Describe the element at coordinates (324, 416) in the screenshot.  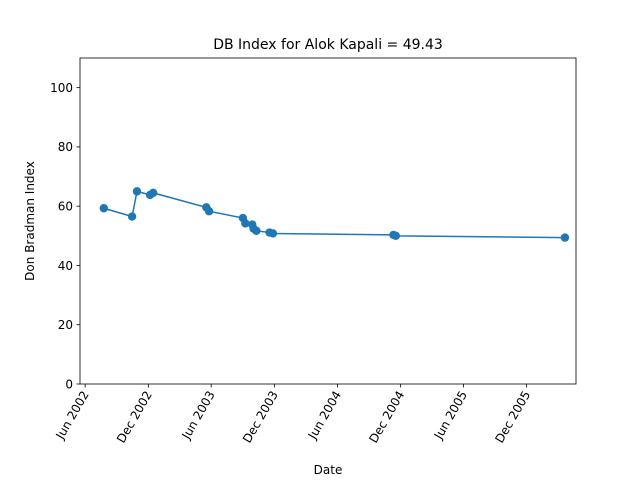
I see `x-tick-label-4: Jun 2004` at that location.